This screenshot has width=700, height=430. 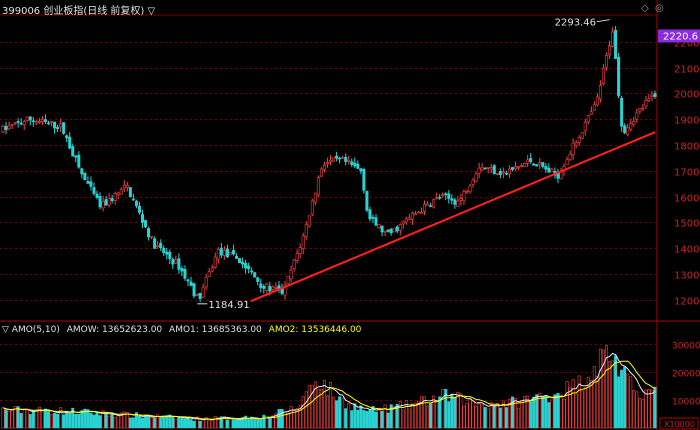 I want to click on price-tick-label: 1300, so click(x=686, y=276).